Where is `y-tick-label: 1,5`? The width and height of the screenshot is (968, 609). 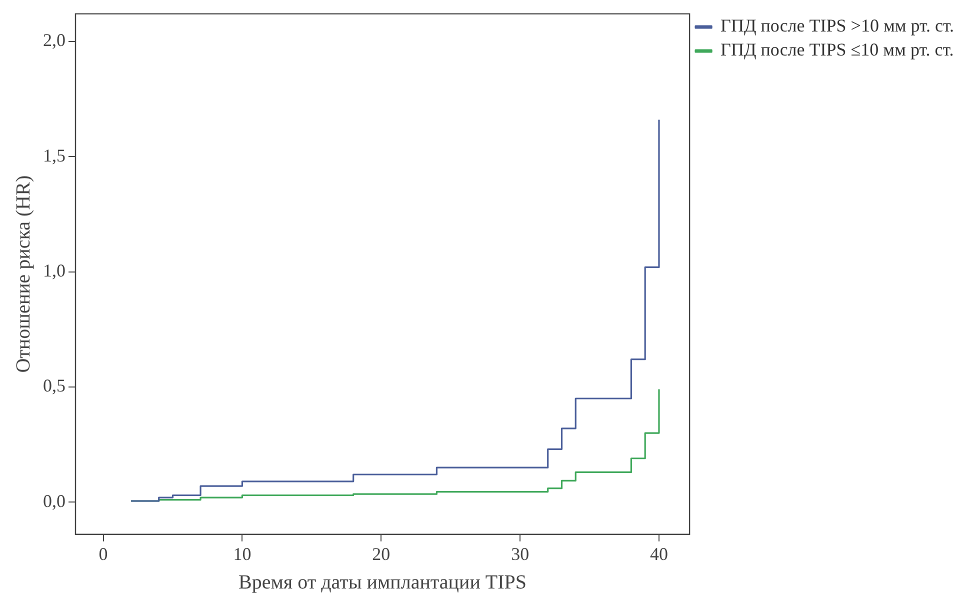 y-tick-label: 1,5 is located at coordinates (54, 155).